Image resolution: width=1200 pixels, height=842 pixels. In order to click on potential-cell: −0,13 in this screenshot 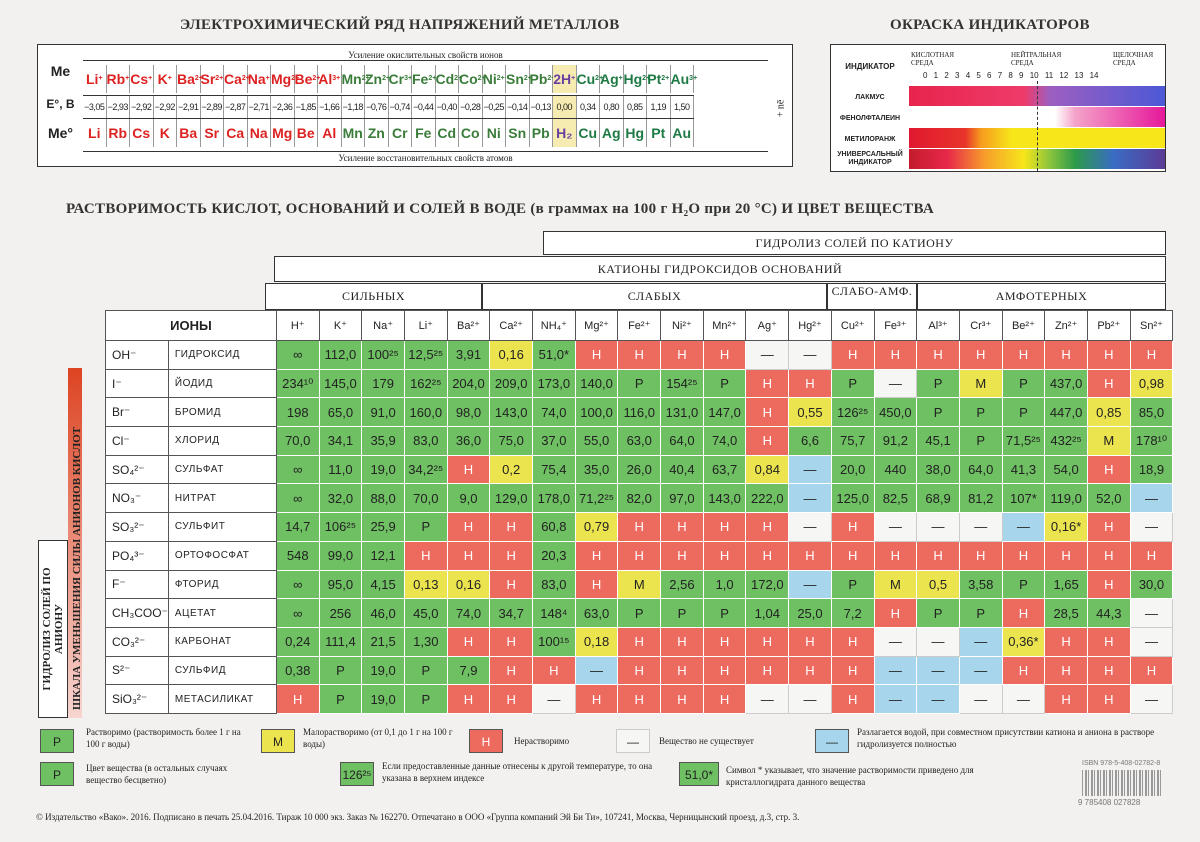, I will do `click(541, 107)`.